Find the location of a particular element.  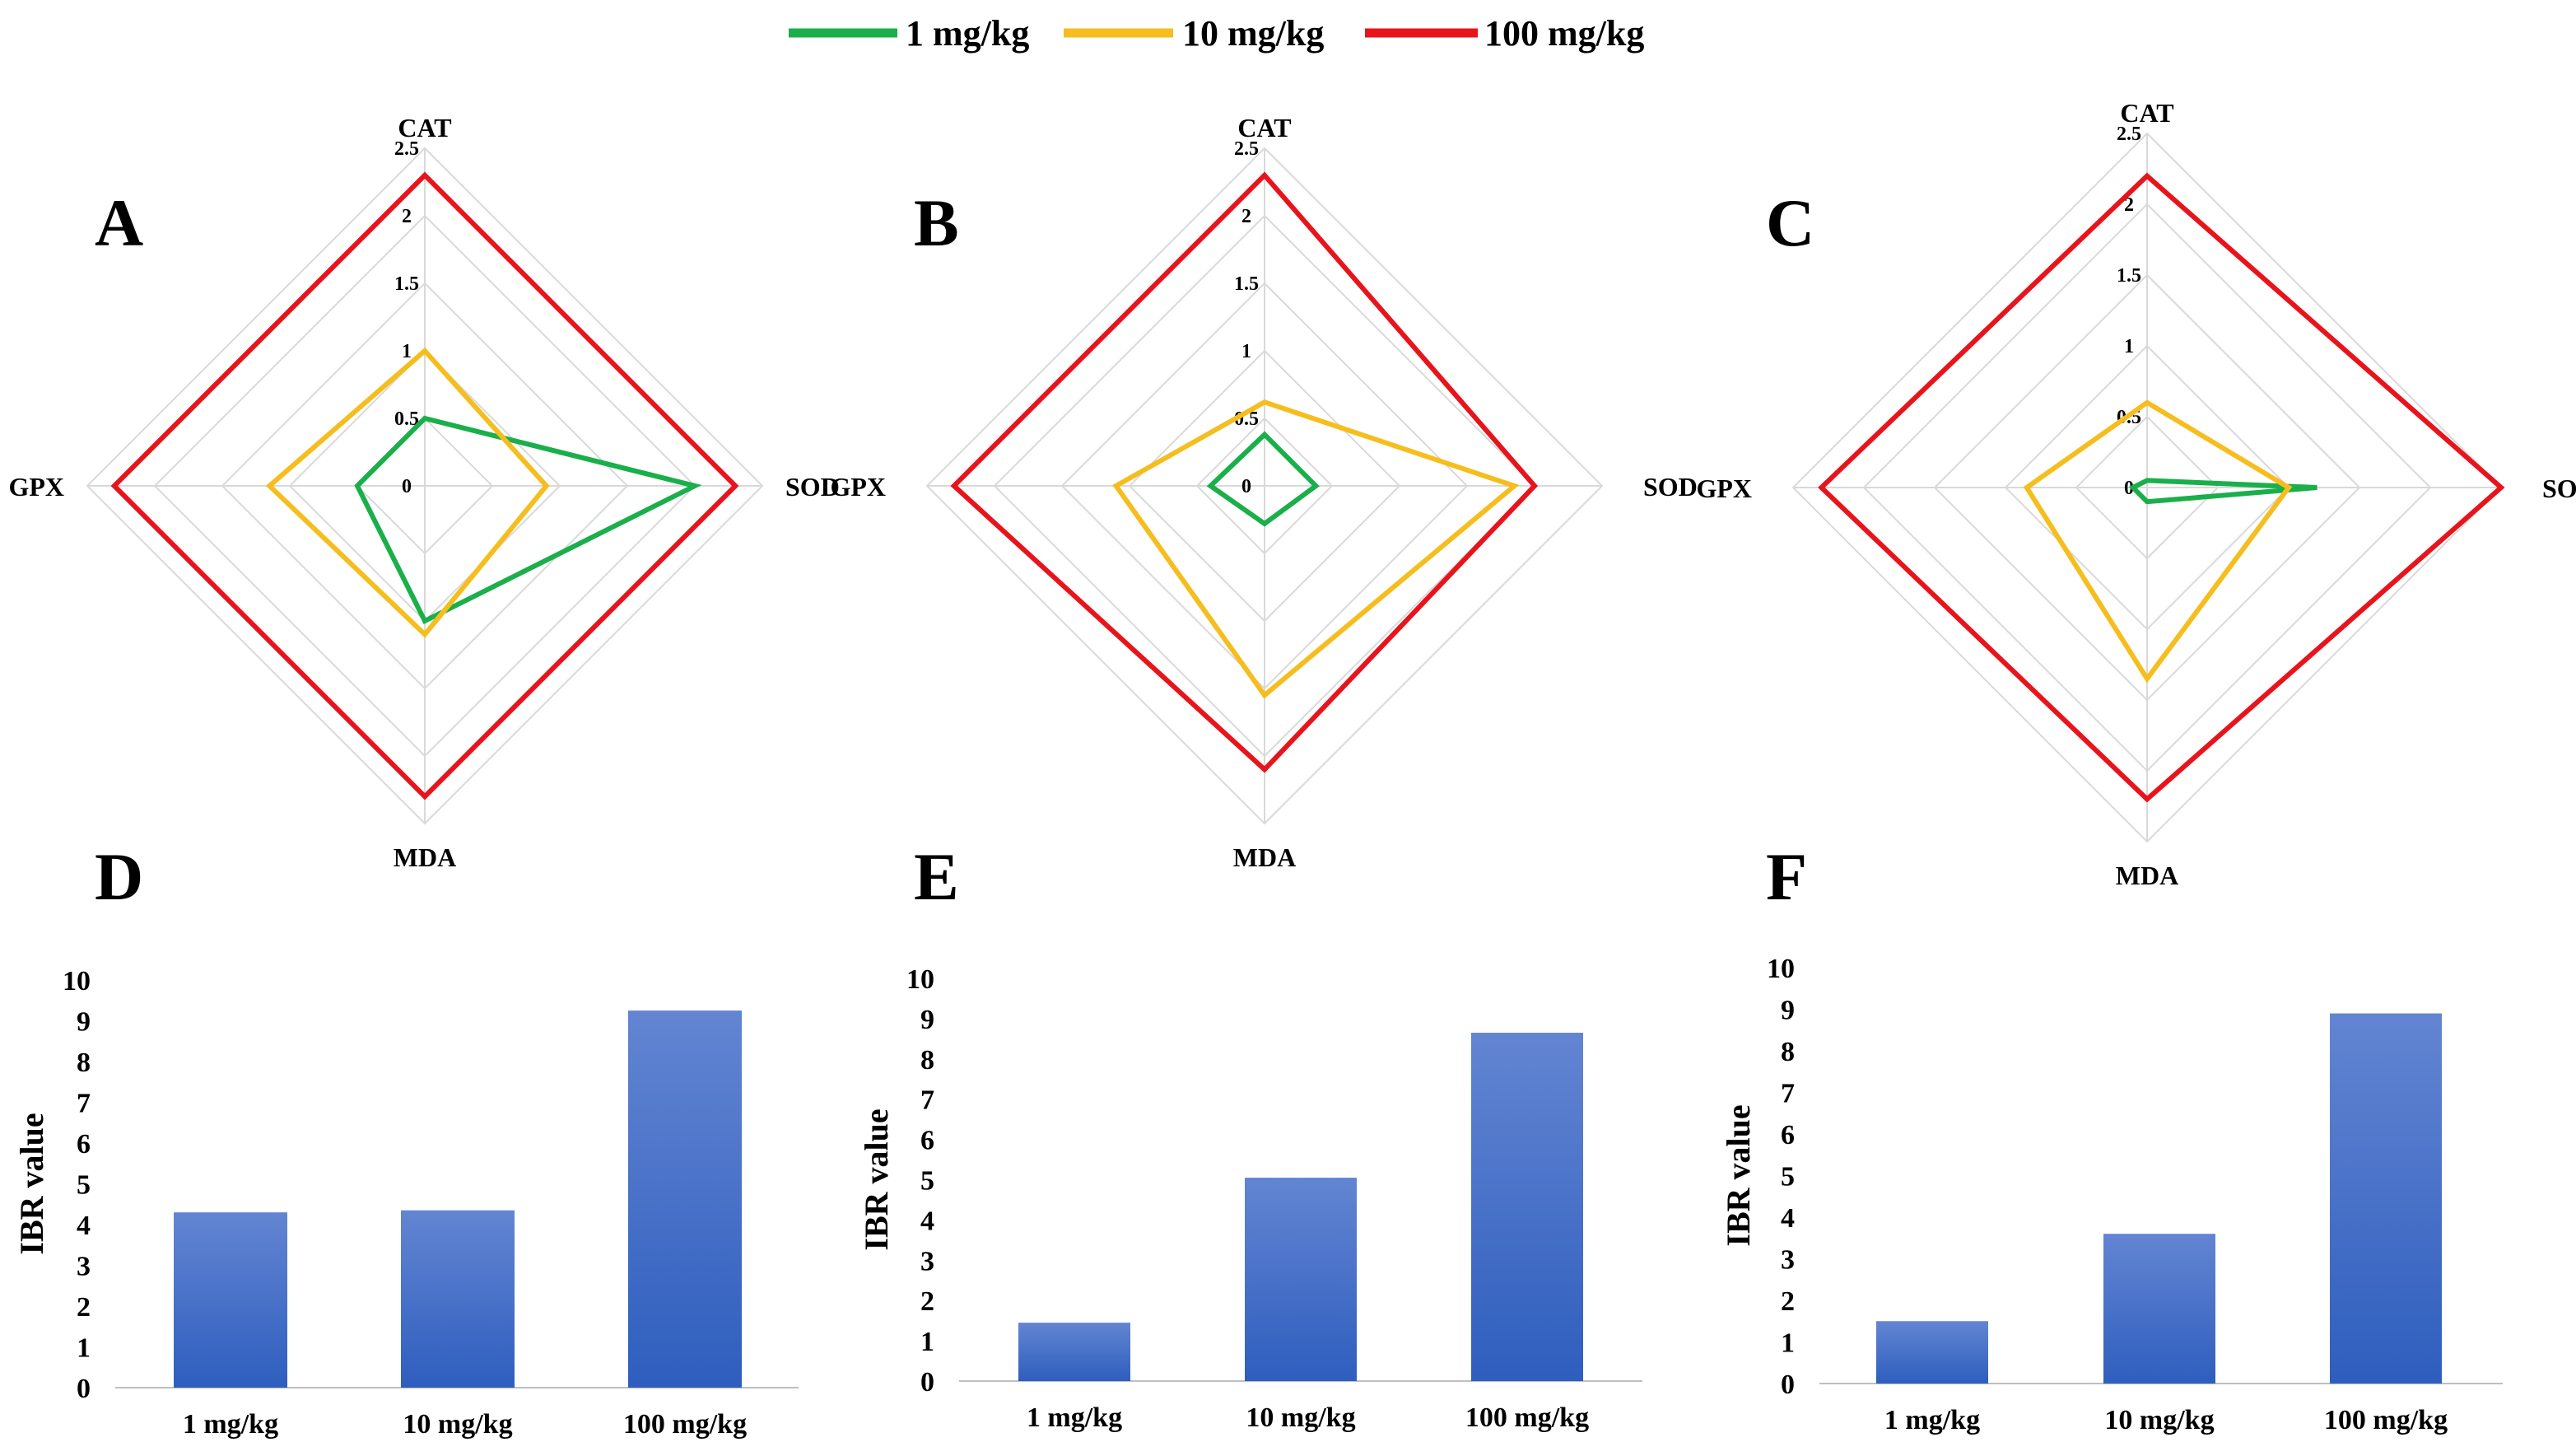

panel-label: C is located at coordinates (1790, 222).